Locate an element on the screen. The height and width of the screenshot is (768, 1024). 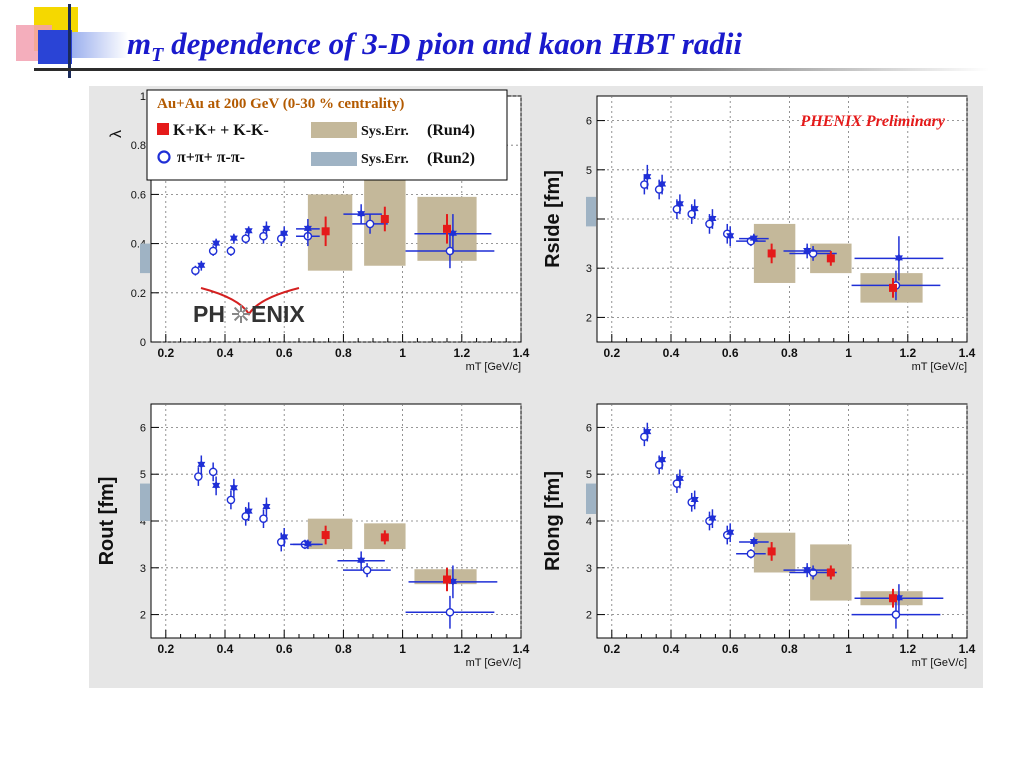
logo-text-right: ENIX is located at coordinates (278, 314).